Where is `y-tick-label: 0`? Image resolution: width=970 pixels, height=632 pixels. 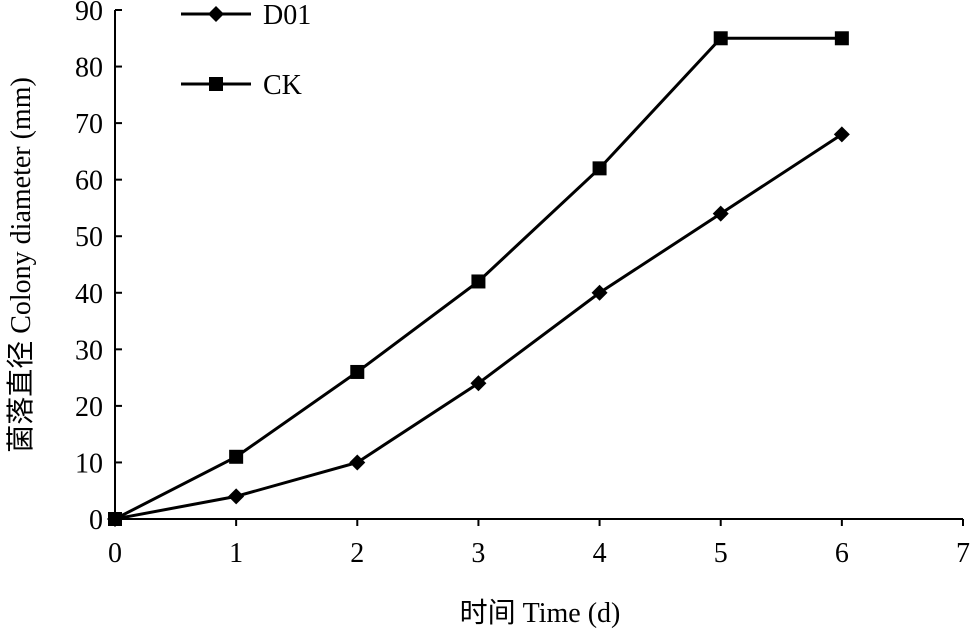 y-tick-label: 0 is located at coordinates (96, 520).